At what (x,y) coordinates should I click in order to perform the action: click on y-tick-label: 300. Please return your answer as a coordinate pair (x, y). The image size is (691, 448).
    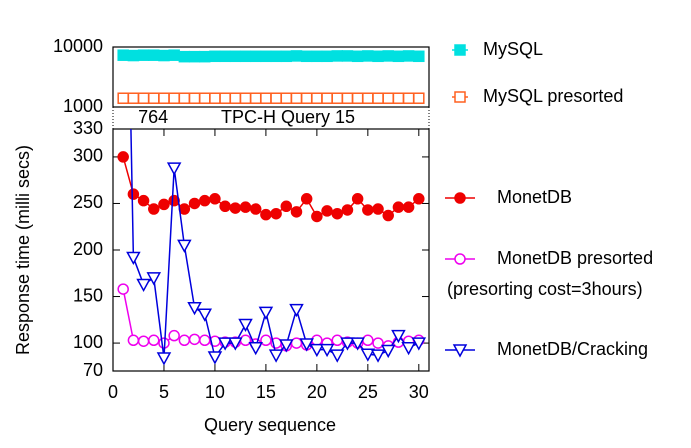
    Looking at the image, I should click on (88, 156).